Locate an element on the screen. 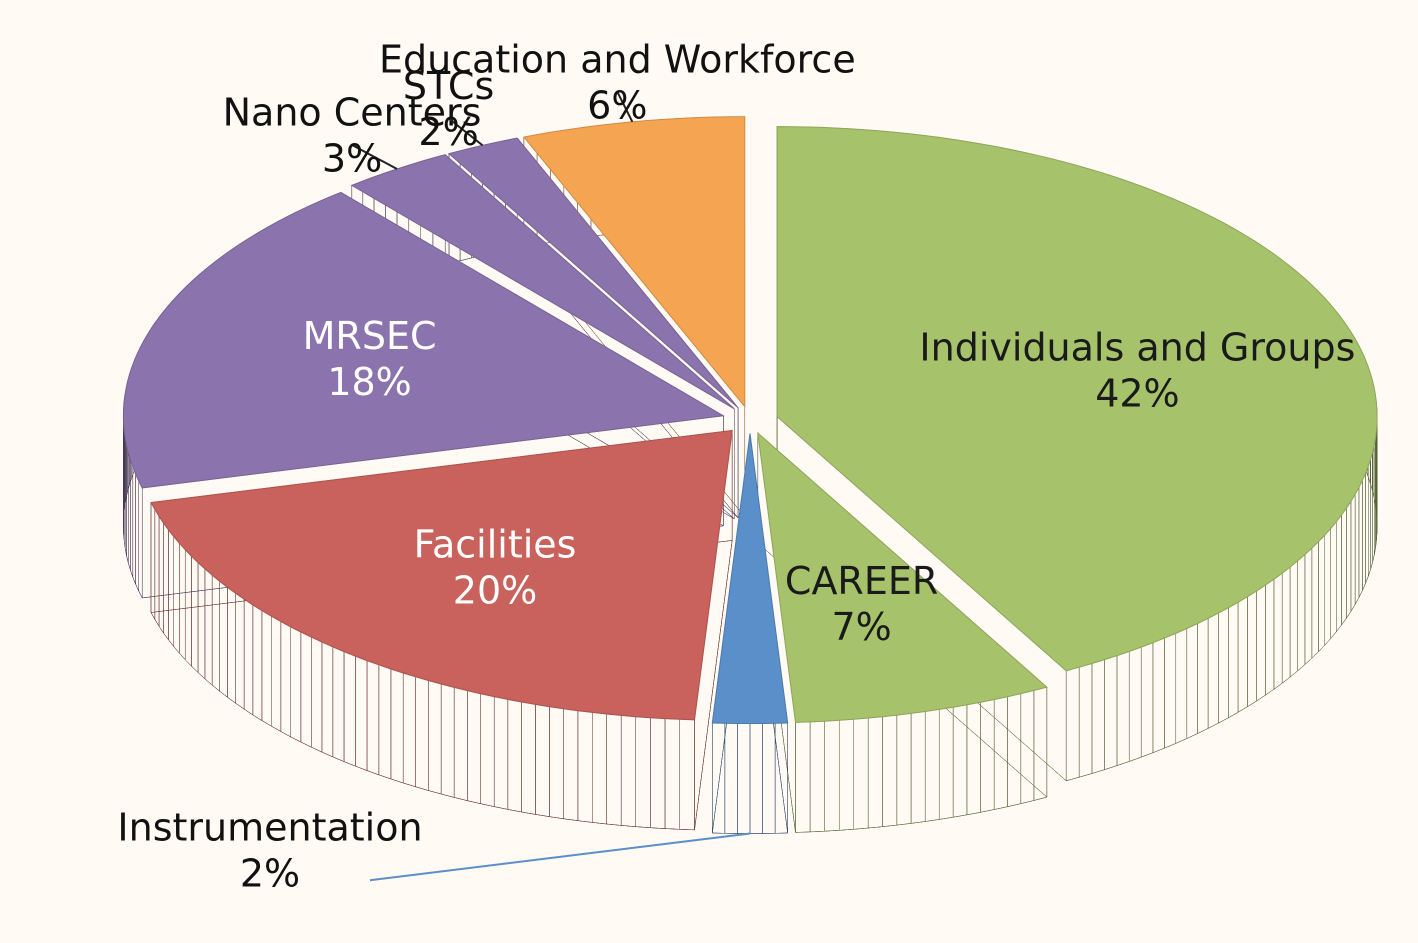 The width and height of the screenshot is (1418, 943). slice-label: Instrumentation is located at coordinates (269, 828).